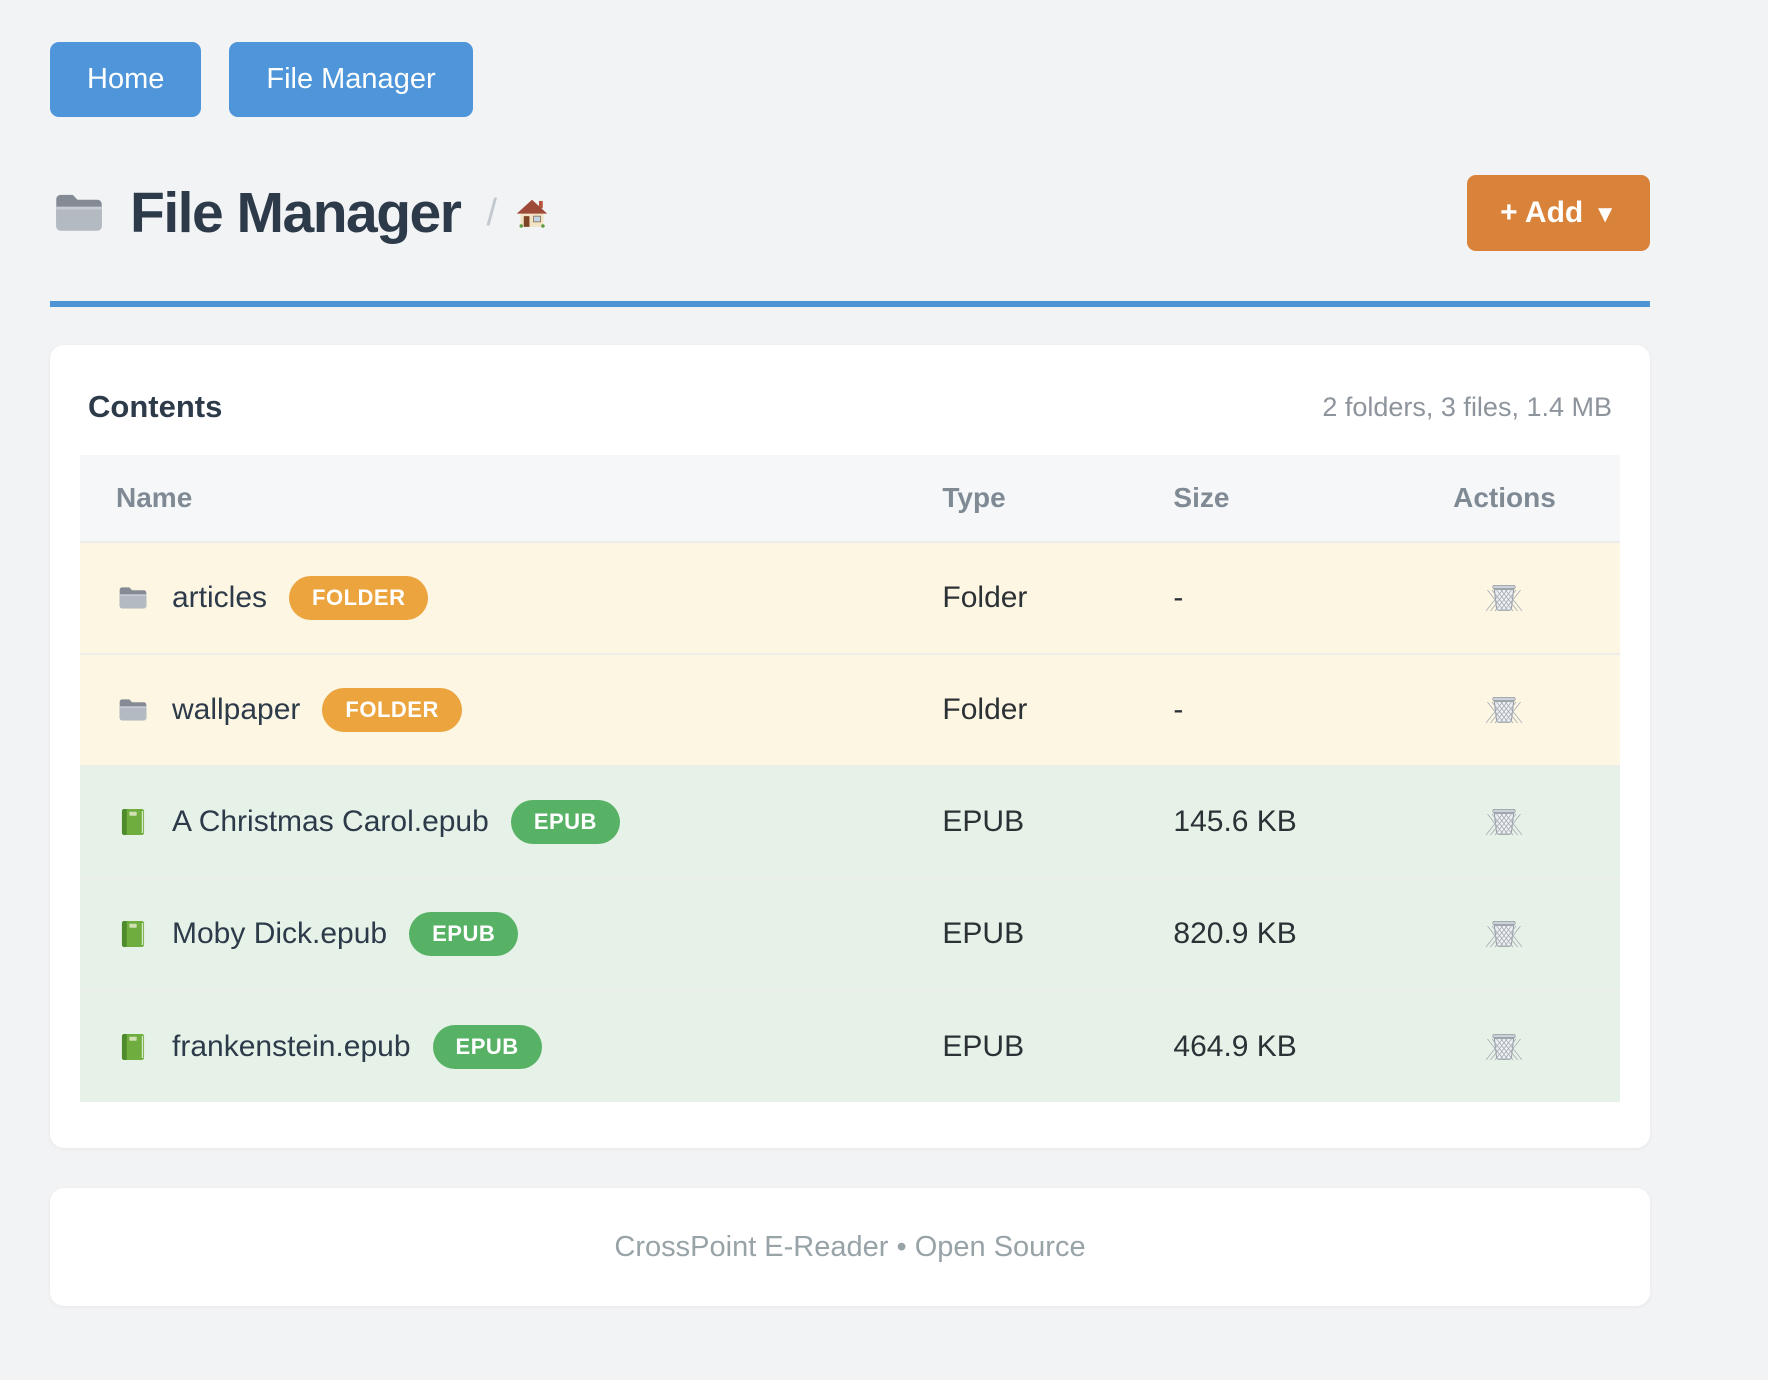 The image size is (1768, 1380). What do you see at coordinates (1542, 212) in the screenshot?
I see `add-button-label: + Add` at bounding box center [1542, 212].